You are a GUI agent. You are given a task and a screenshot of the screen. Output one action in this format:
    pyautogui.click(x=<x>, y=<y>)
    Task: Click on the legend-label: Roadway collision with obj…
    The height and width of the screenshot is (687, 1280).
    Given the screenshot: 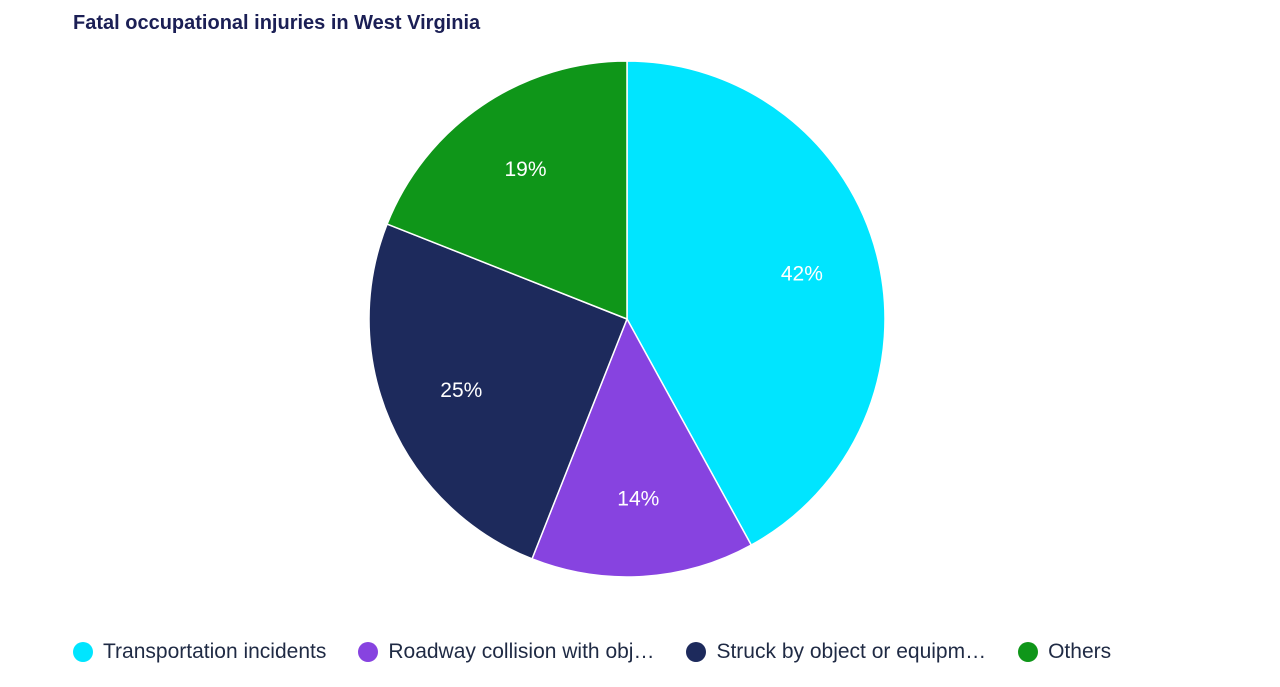 What is the action you would take?
    pyautogui.click(x=521, y=651)
    